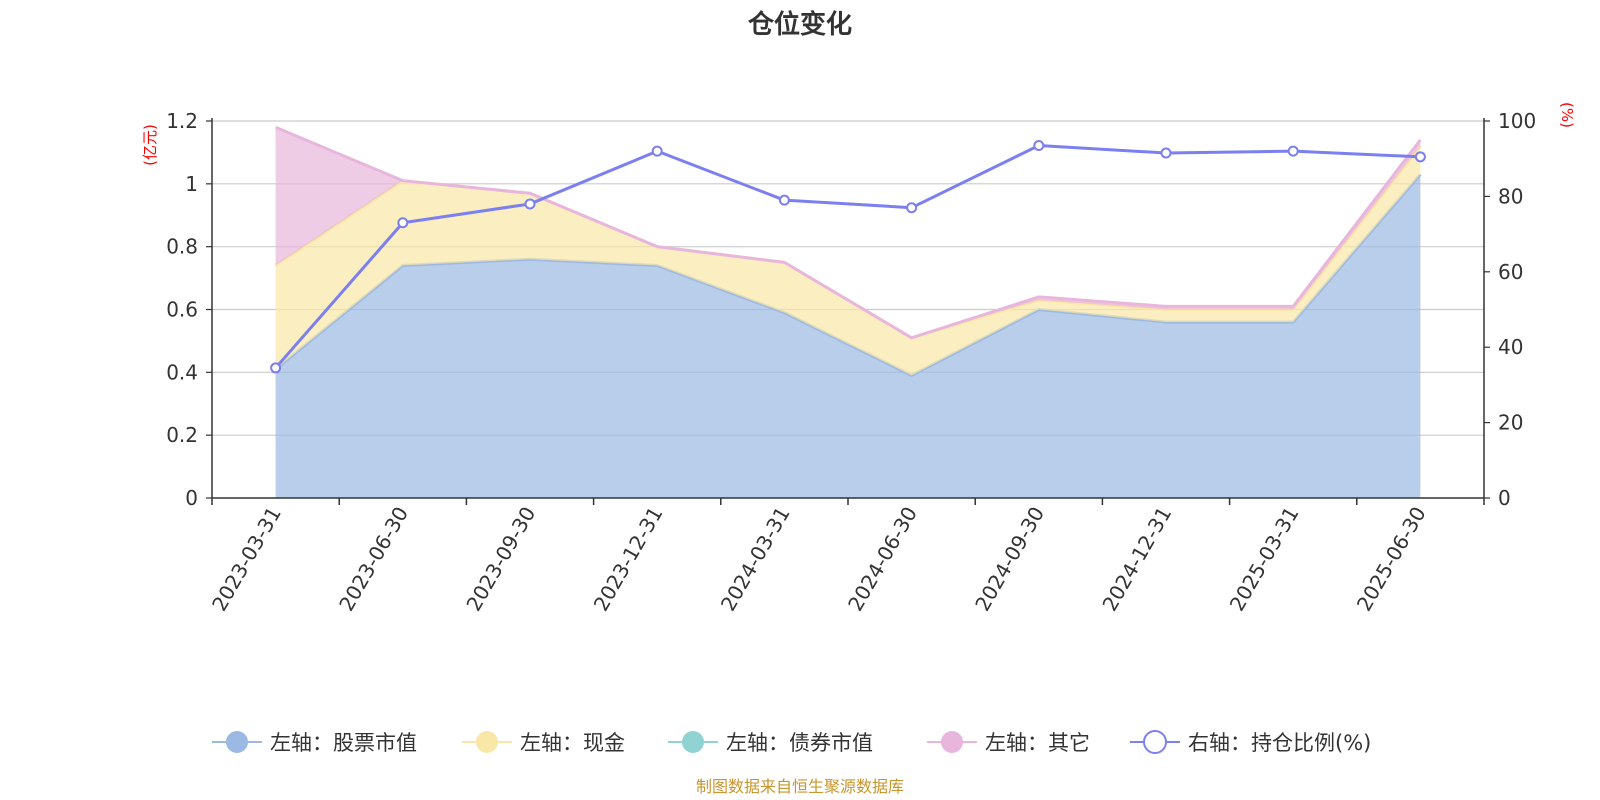 This screenshot has height=800, width=1600. Describe the element at coordinates (500, 559) in the screenshot. I see `x-axis-tick-label: 2023-09-30` at that location.